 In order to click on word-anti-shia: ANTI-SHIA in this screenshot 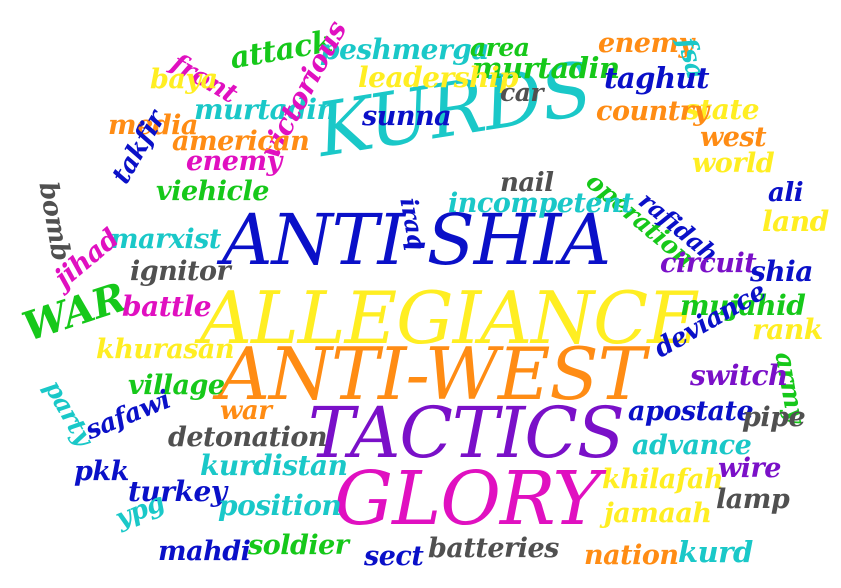, I will do `click(416, 240)`.